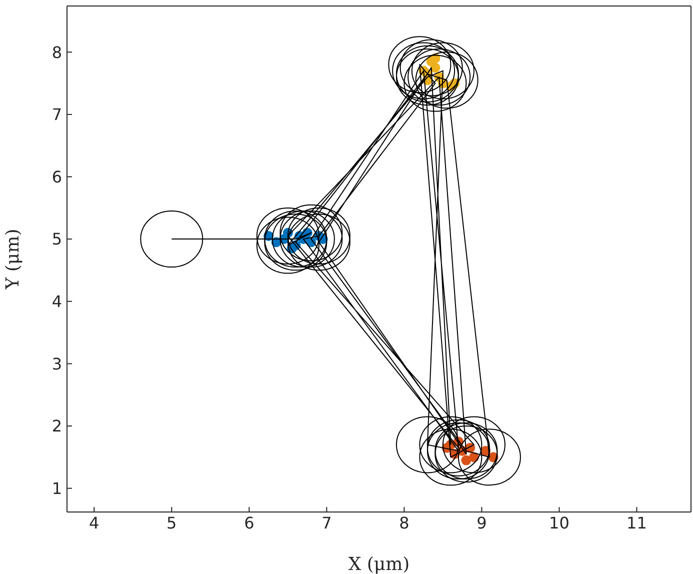  I want to click on y-tick-label: 8, so click(57, 52).